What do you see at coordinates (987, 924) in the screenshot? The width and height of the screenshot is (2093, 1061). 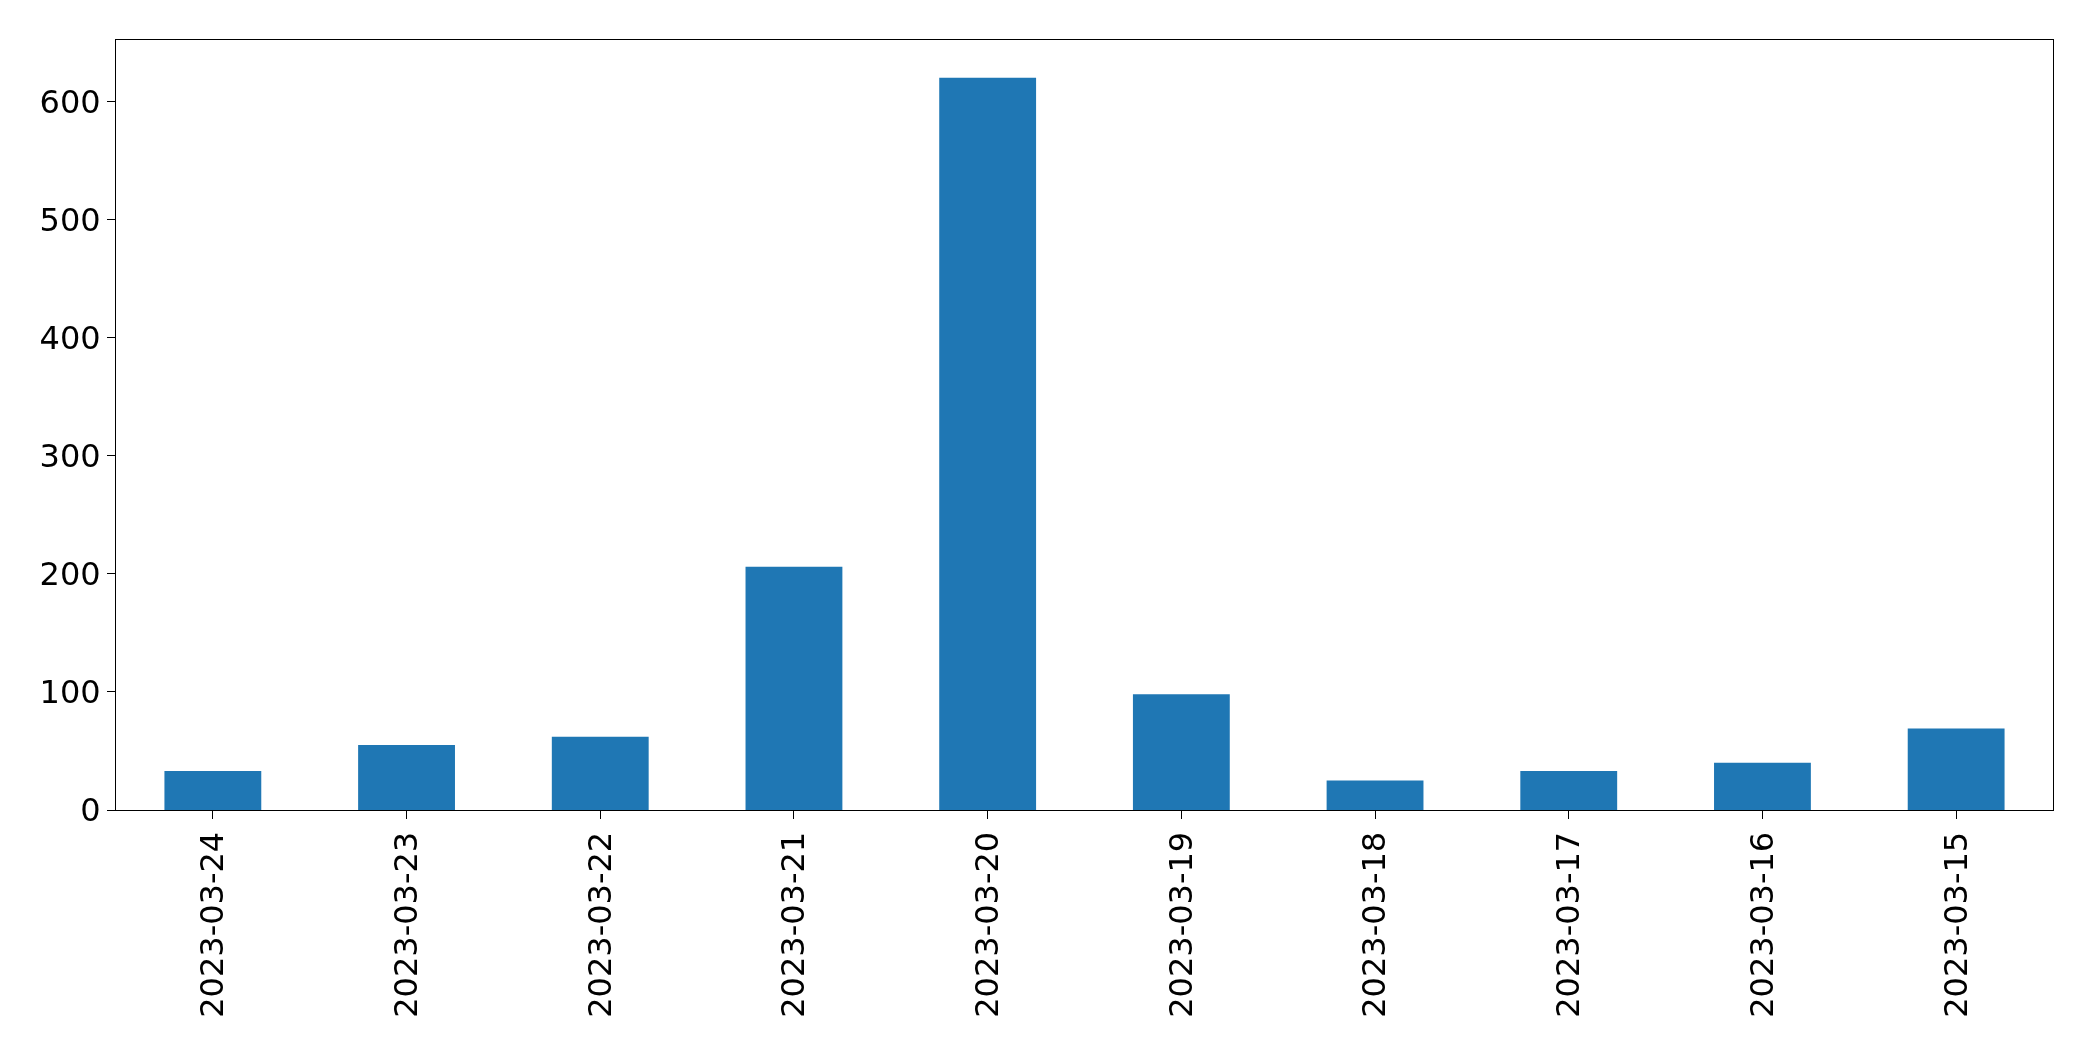 I see `x-tick-label: 2023-03-20` at bounding box center [987, 924].